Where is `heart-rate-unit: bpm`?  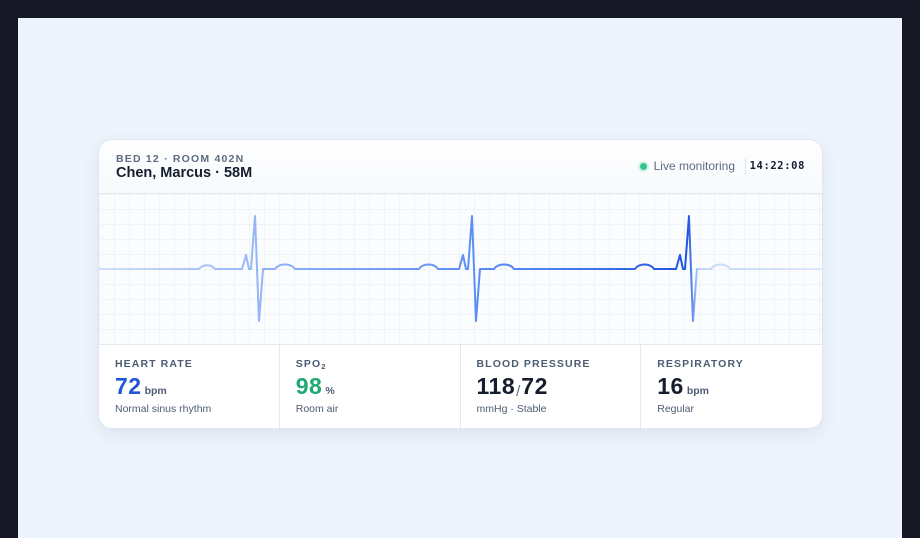
heart-rate-unit: bpm is located at coordinates (155, 391).